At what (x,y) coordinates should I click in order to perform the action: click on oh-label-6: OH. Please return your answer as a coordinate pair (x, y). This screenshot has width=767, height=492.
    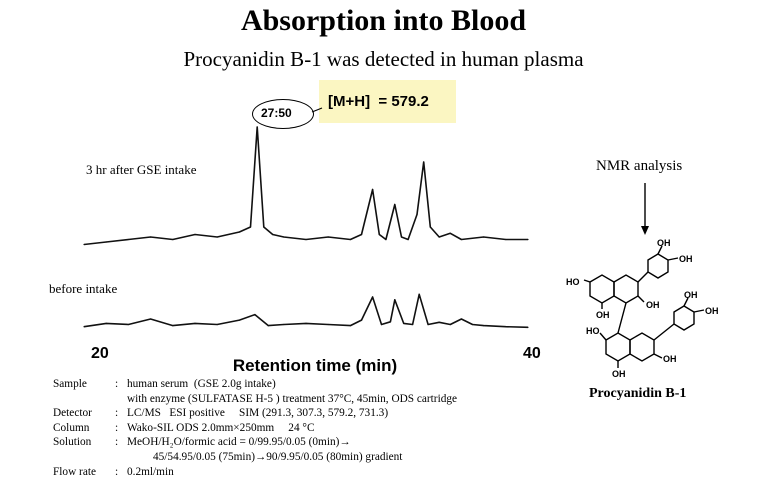
    Looking at the image, I should click on (712, 311).